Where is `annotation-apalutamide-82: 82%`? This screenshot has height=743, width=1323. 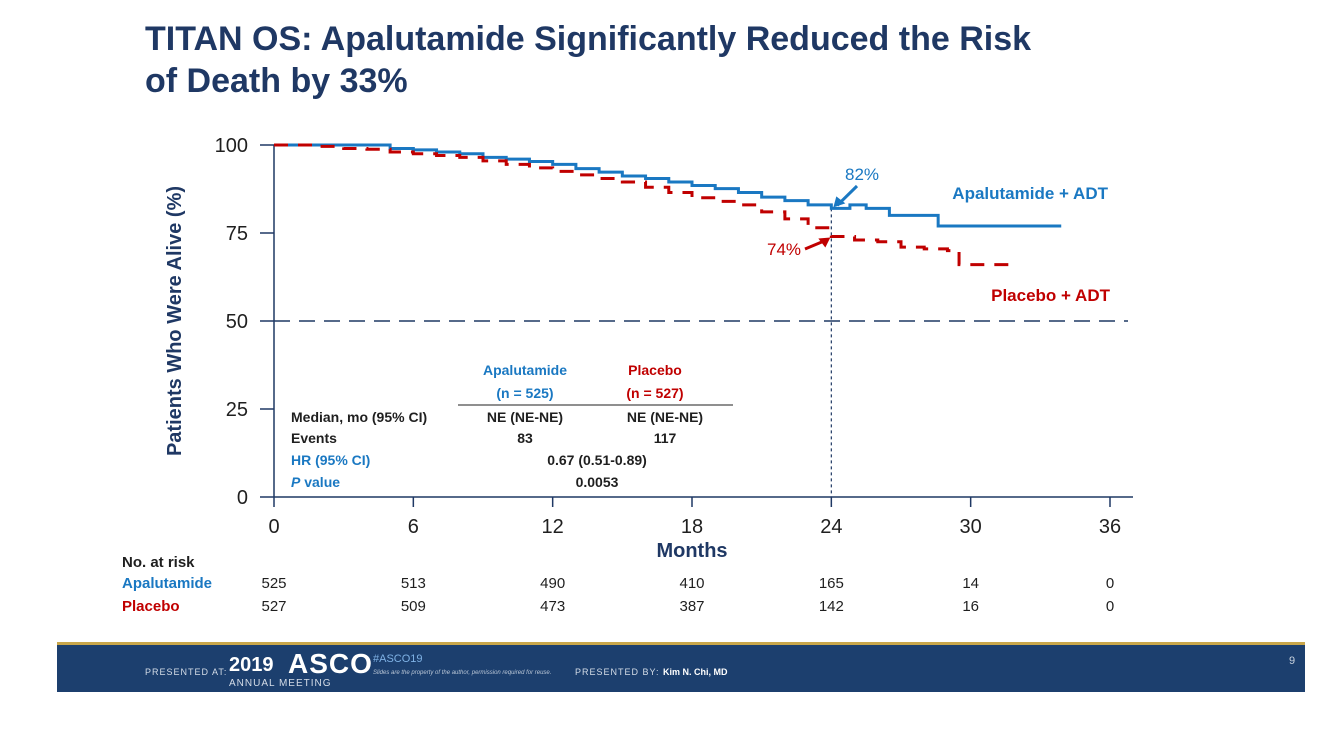 annotation-apalutamide-82: 82% is located at coordinates (862, 174).